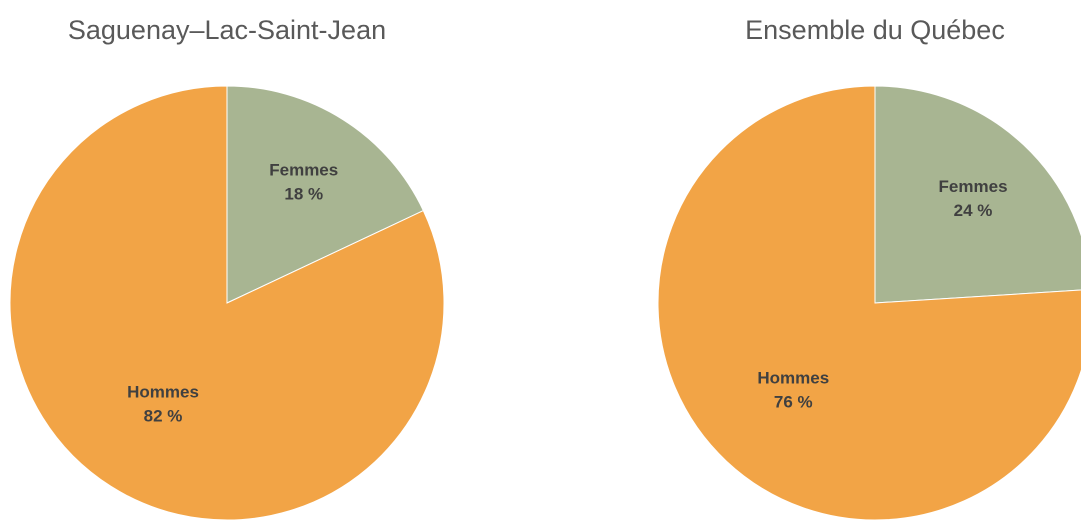 The height and width of the screenshot is (520, 1081). I want to click on slice-value-label: 76 %, so click(793, 401).